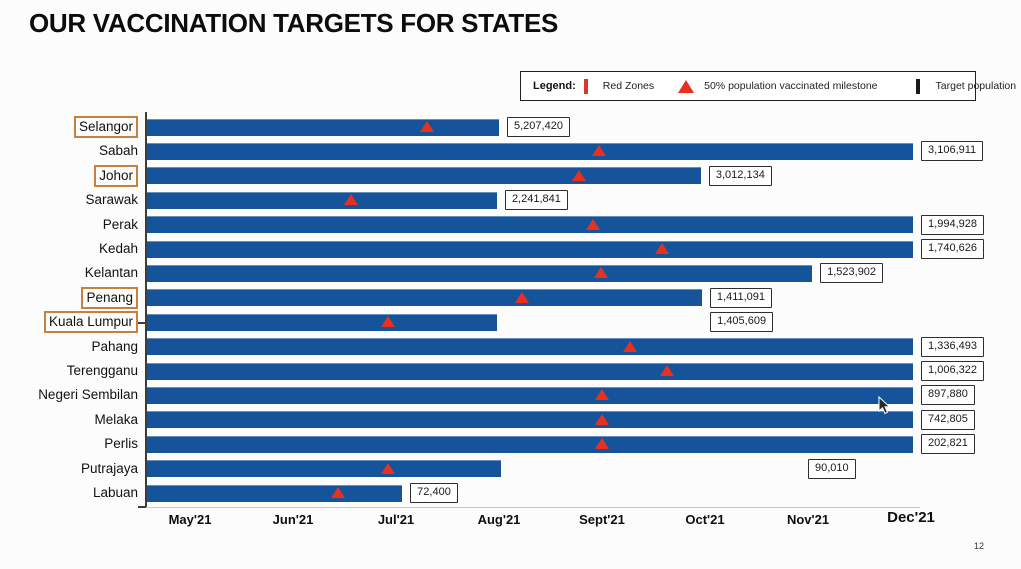 Image resolution: width=1021 pixels, height=569 pixels. Describe the element at coordinates (115, 492) in the screenshot. I see `state-label: Labuan` at that location.